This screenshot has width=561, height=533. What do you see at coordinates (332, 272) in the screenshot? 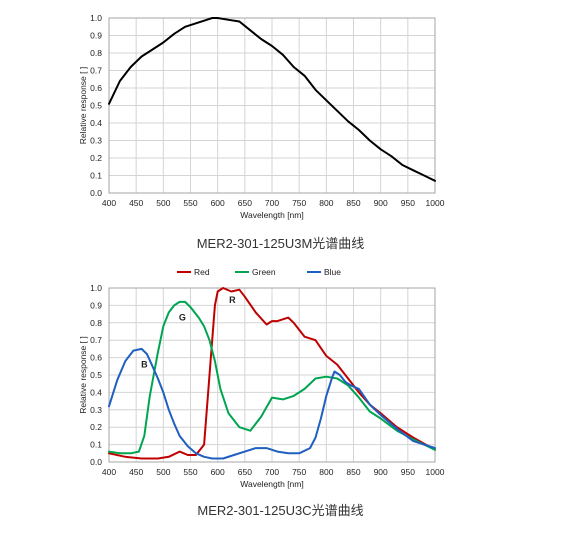
I see `legend-label-blue: Blue` at bounding box center [332, 272].